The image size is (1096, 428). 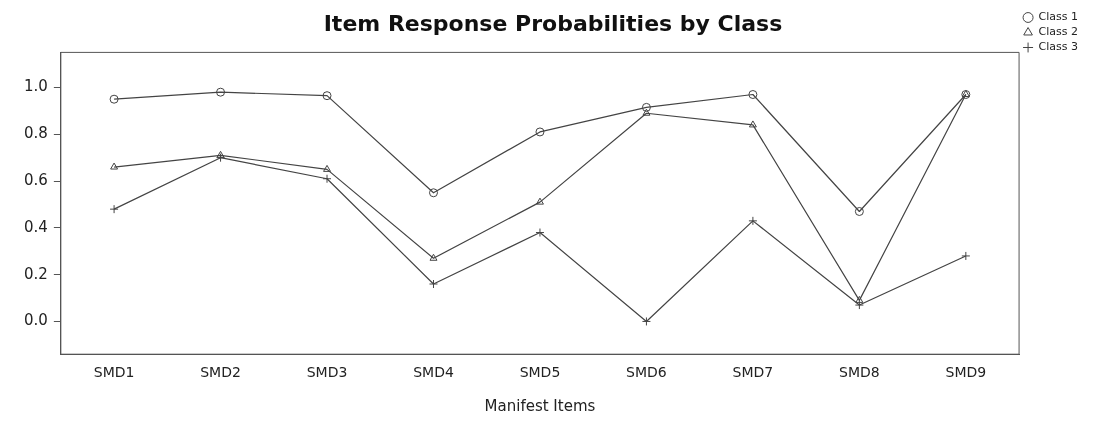 What do you see at coordinates (1058, 32) in the screenshot?
I see `legend-label: Class 2` at bounding box center [1058, 32].